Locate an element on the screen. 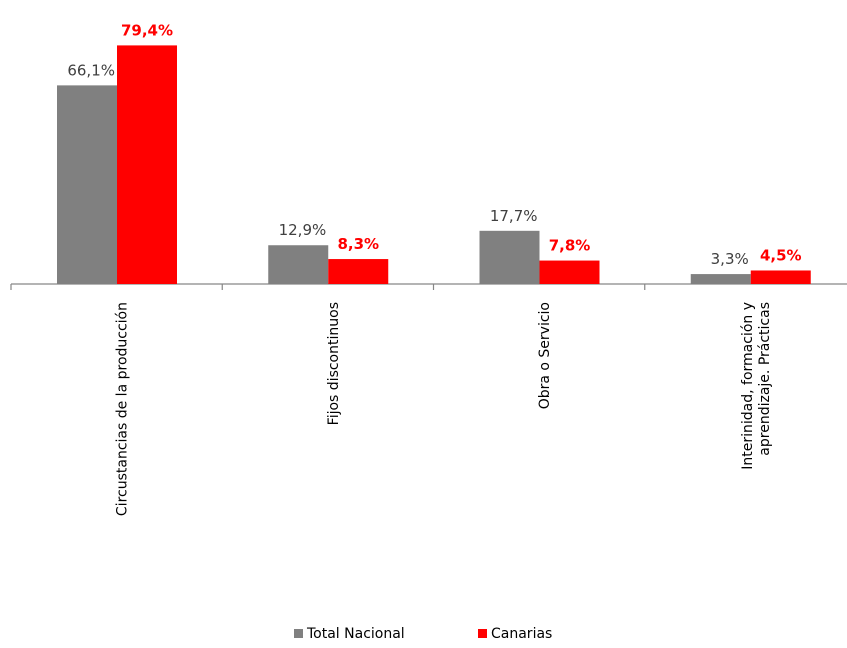 The width and height of the screenshot is (847, 648). legend: Total Nacional Canarias is located at coordinates (423, 634).